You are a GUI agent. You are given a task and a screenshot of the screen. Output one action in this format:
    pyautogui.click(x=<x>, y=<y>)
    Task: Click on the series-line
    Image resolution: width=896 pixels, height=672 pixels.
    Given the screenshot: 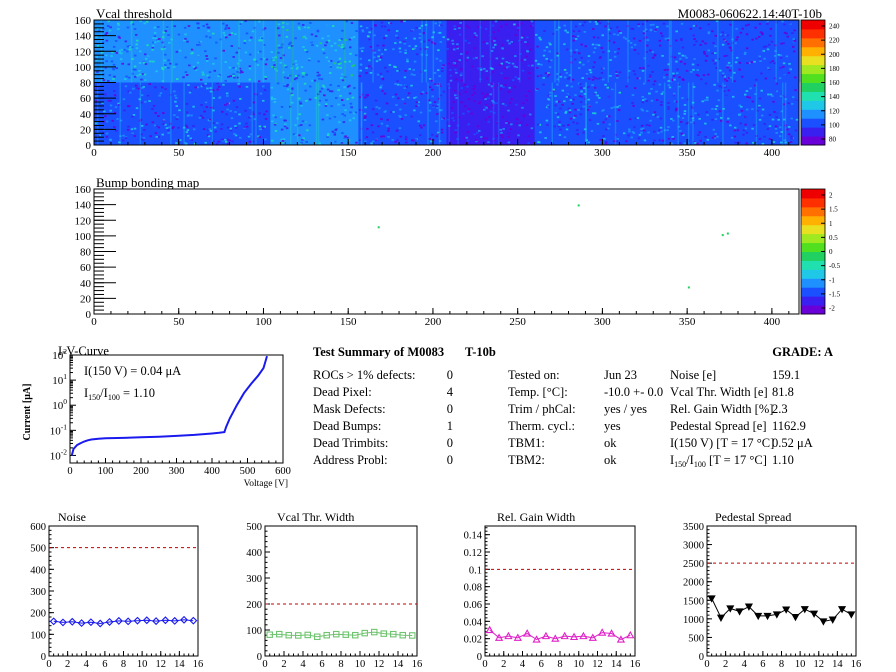 What is the action you would take?
    pyautogui.click(x=123, y=622)
    